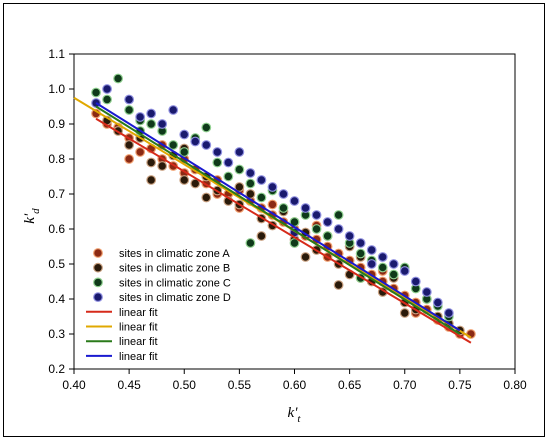 The width and height of the screenshot is (550, 442). I want to click on x-tick-label: 0.50, so click(185, 385).